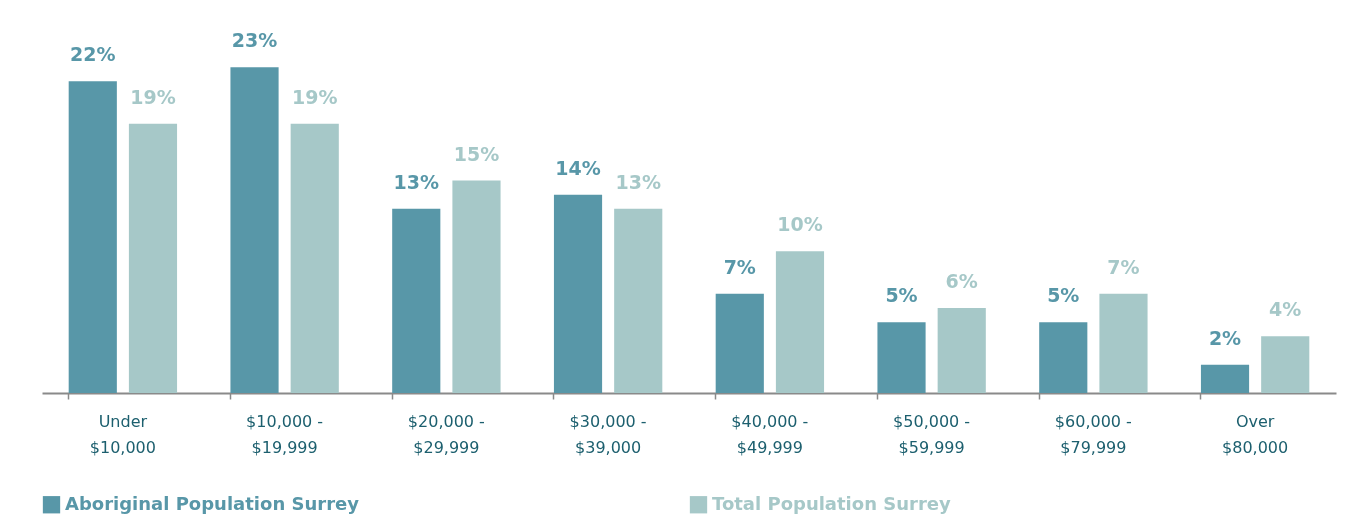  What do you see at coordinates (1285, 309) in the screenshot?
I see `data-label: 4%` at bounding box center [1285, 309].